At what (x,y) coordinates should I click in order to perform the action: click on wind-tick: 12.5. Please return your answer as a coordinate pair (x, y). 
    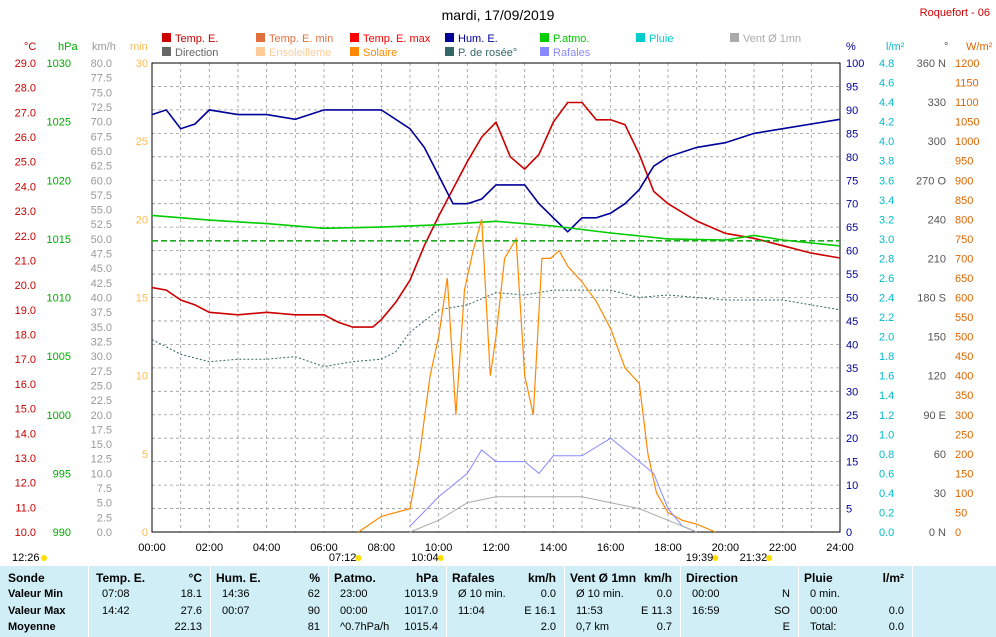
    Looking at the image, I should click on (101, 460).